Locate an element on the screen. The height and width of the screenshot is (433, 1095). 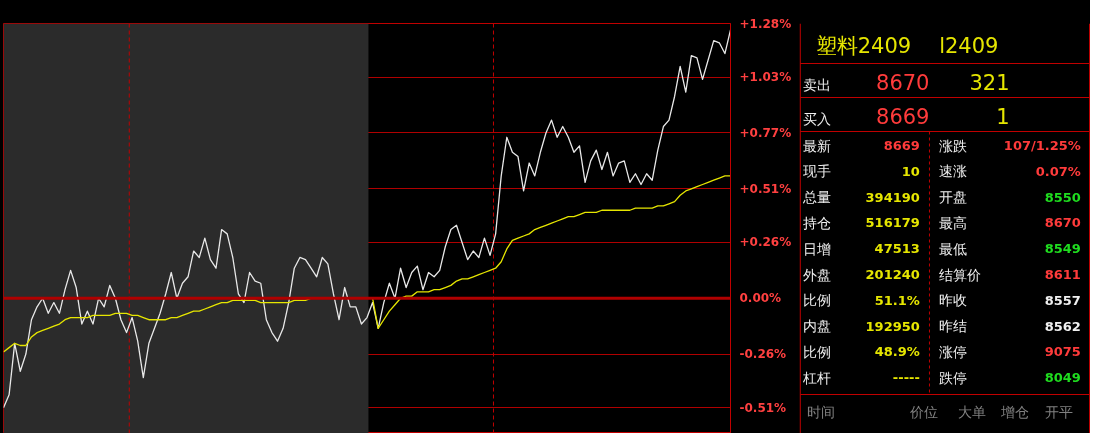
text: 外盘 is located at coordinates (817, 274).